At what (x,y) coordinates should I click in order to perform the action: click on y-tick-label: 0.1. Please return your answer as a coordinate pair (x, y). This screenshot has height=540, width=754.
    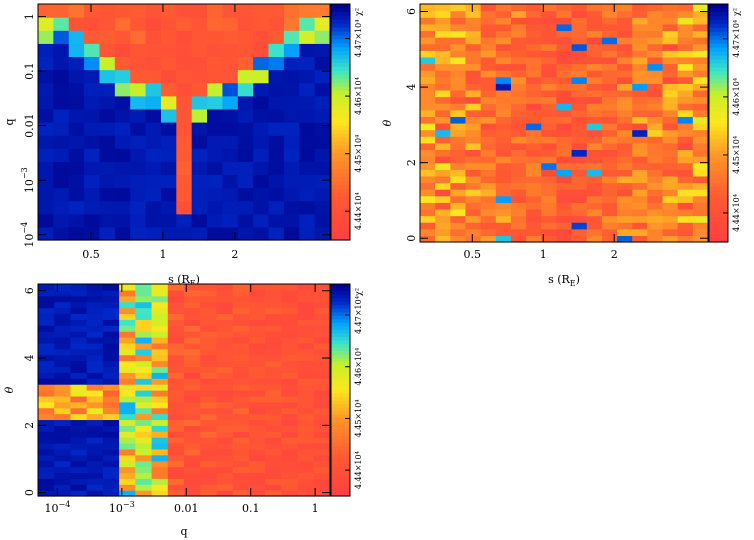
    Looking at the image, I should click on (29, 71).